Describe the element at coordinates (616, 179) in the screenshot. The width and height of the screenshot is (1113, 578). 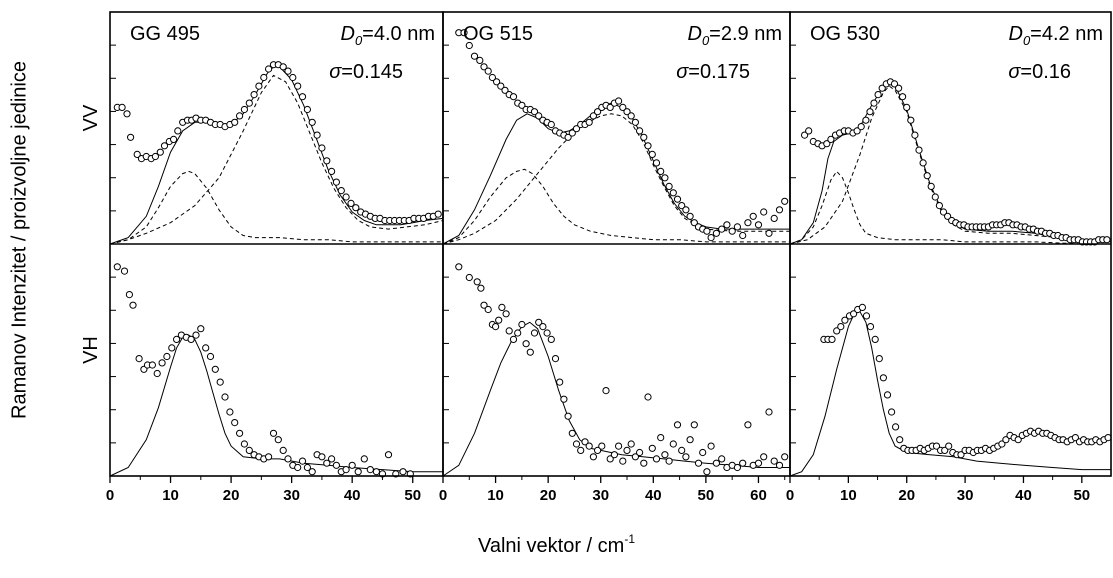
I see `component-2-curve` at that location.